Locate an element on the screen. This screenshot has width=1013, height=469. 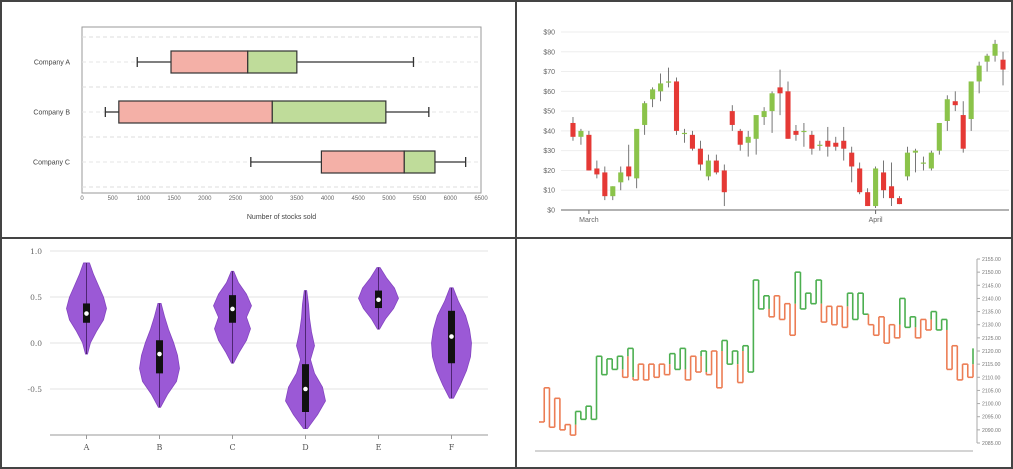
y-tick-label: -0.5 is located at coordinates (35, 389).